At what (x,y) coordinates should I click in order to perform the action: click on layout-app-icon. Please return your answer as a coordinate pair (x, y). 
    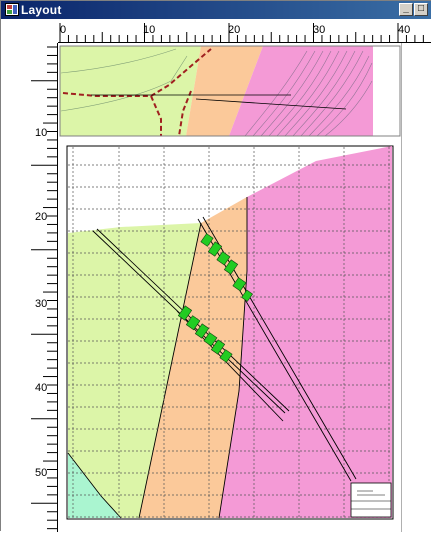
    Looking at the image, I should click on (12, 9).